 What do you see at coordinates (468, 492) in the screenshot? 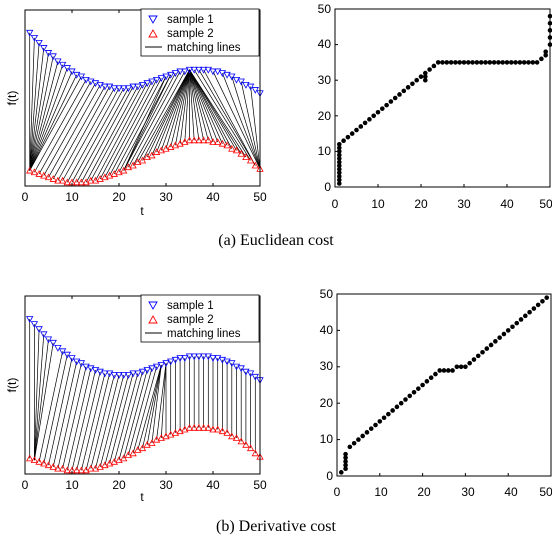
I see `xtick-label: 30` at bounding box center [468, 492].